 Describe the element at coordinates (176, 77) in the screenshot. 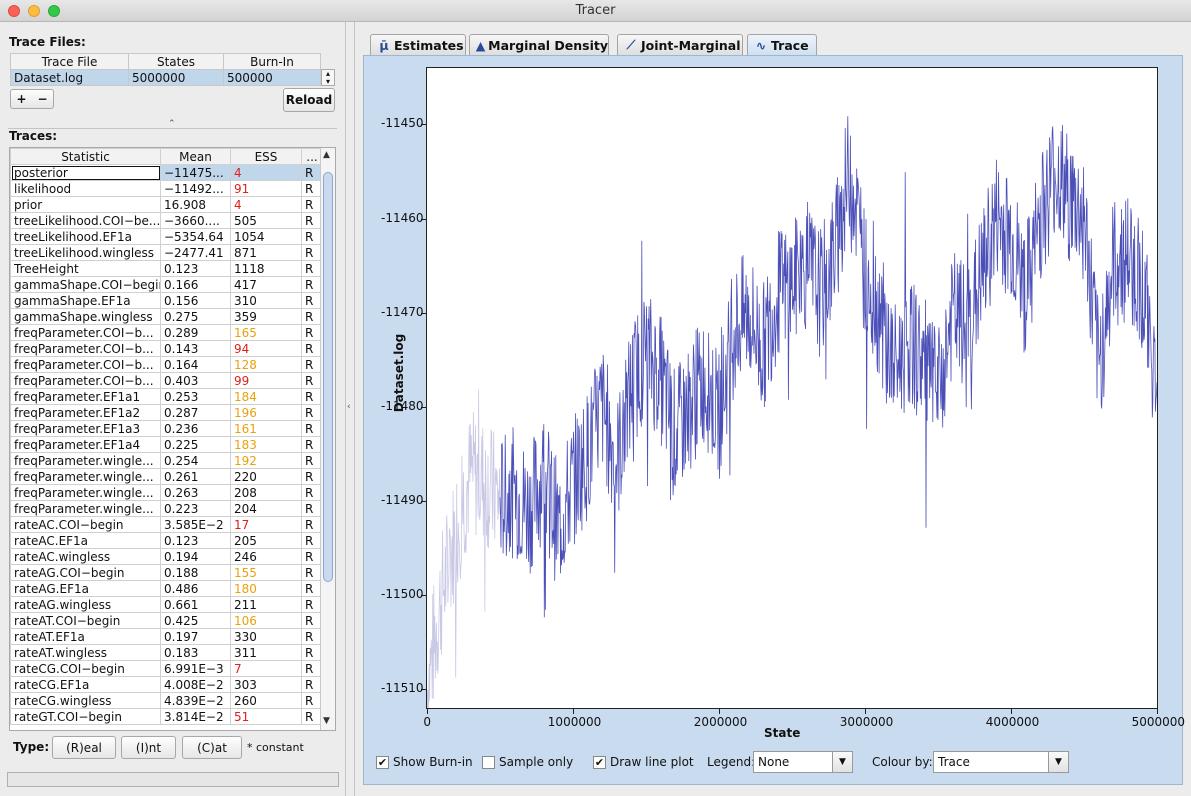

I see `trace-file-states: 5000000` at that location.